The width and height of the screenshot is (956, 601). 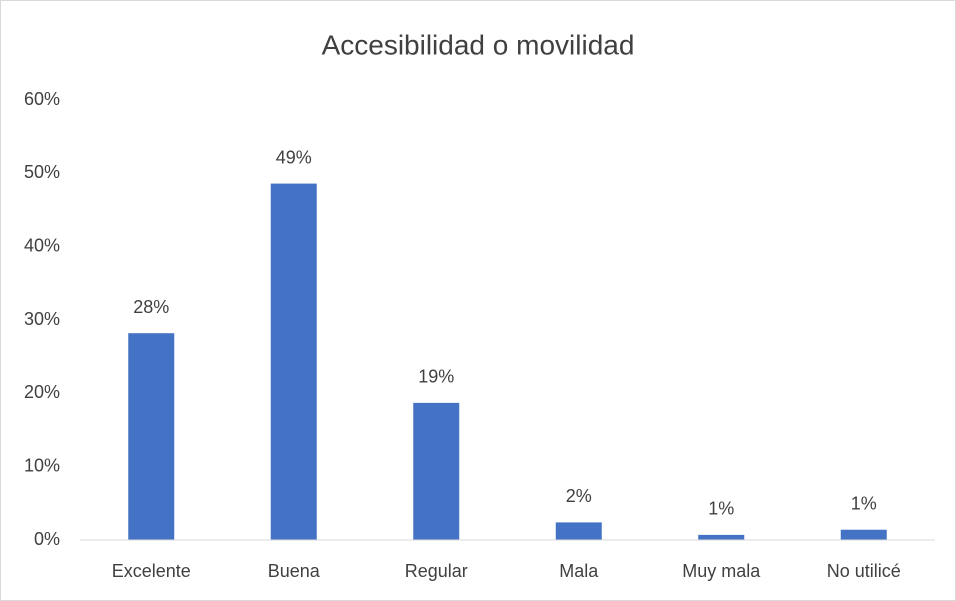 I want to click on x-tick-label: Mala, so click(x=579, y=571).